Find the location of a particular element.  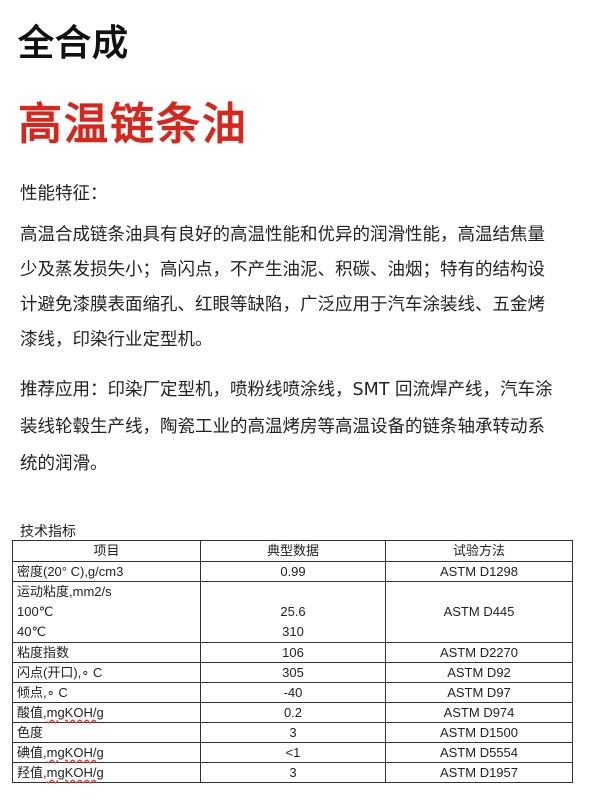

item-sub: 40℃ is located at coordinates (32, 631).